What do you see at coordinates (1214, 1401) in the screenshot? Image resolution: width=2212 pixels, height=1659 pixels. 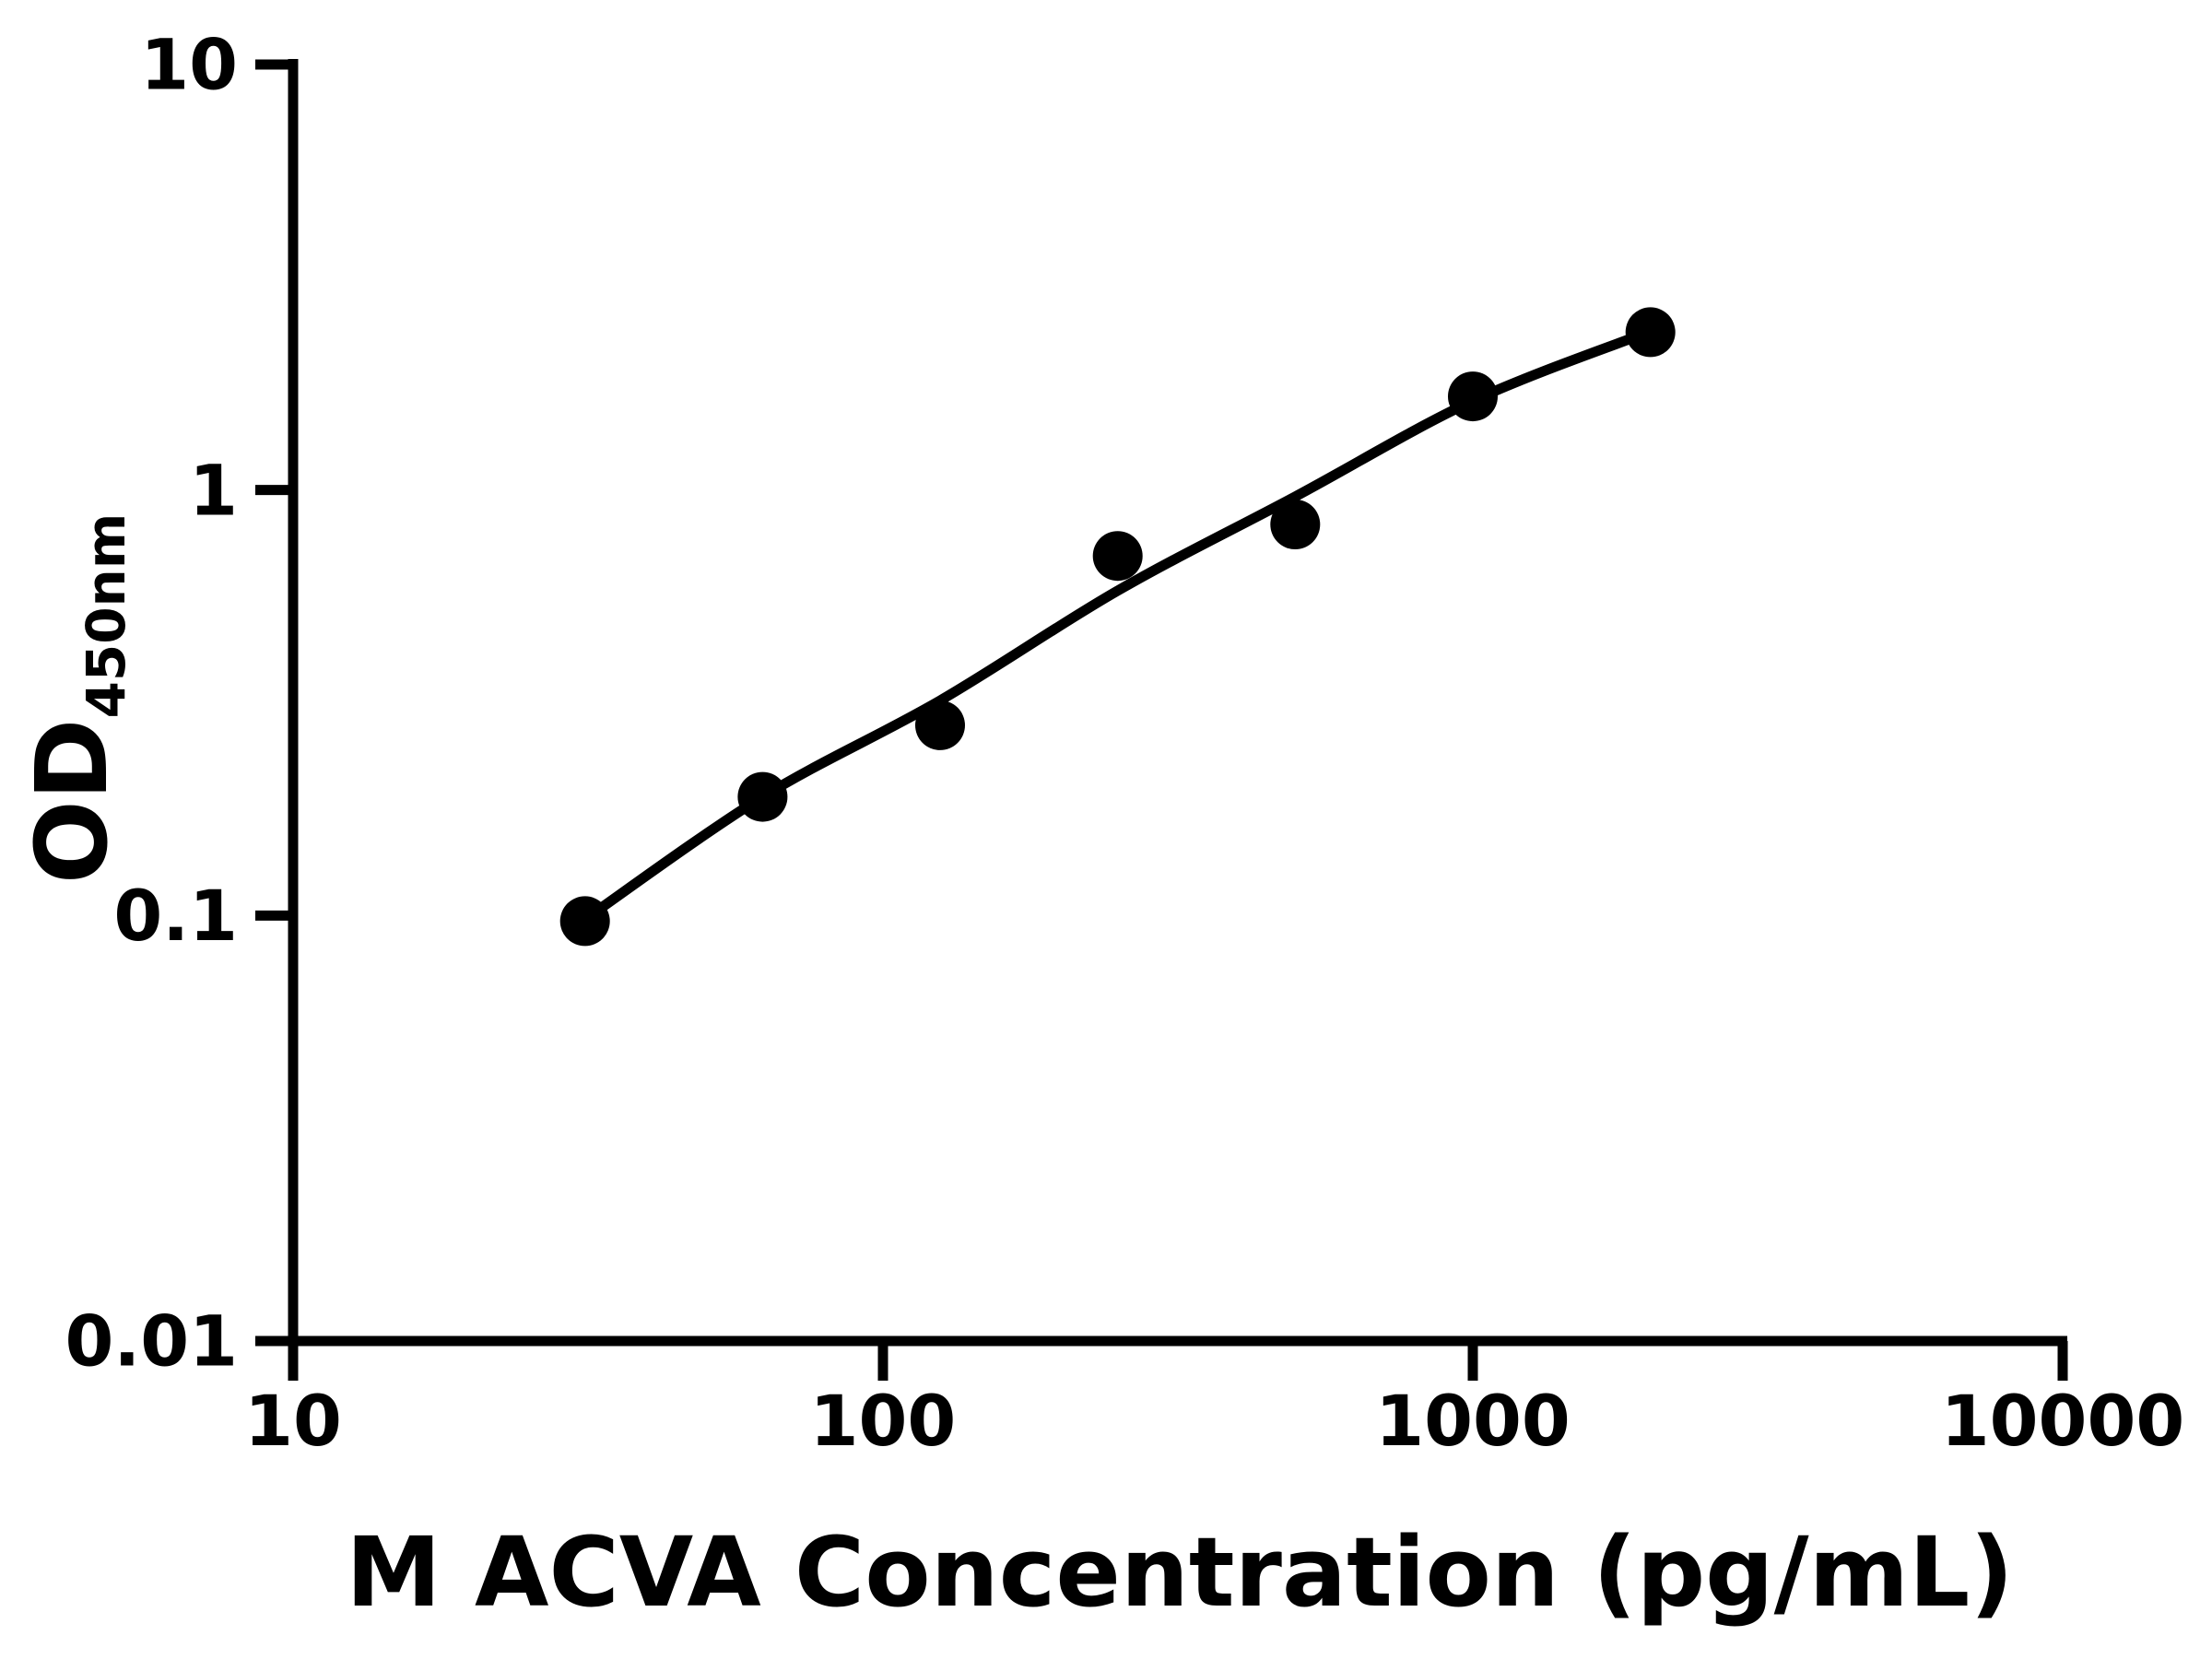 I see `x-axis-ticks: 10 100 1000 10000` at bounding box center [1214, 1401].